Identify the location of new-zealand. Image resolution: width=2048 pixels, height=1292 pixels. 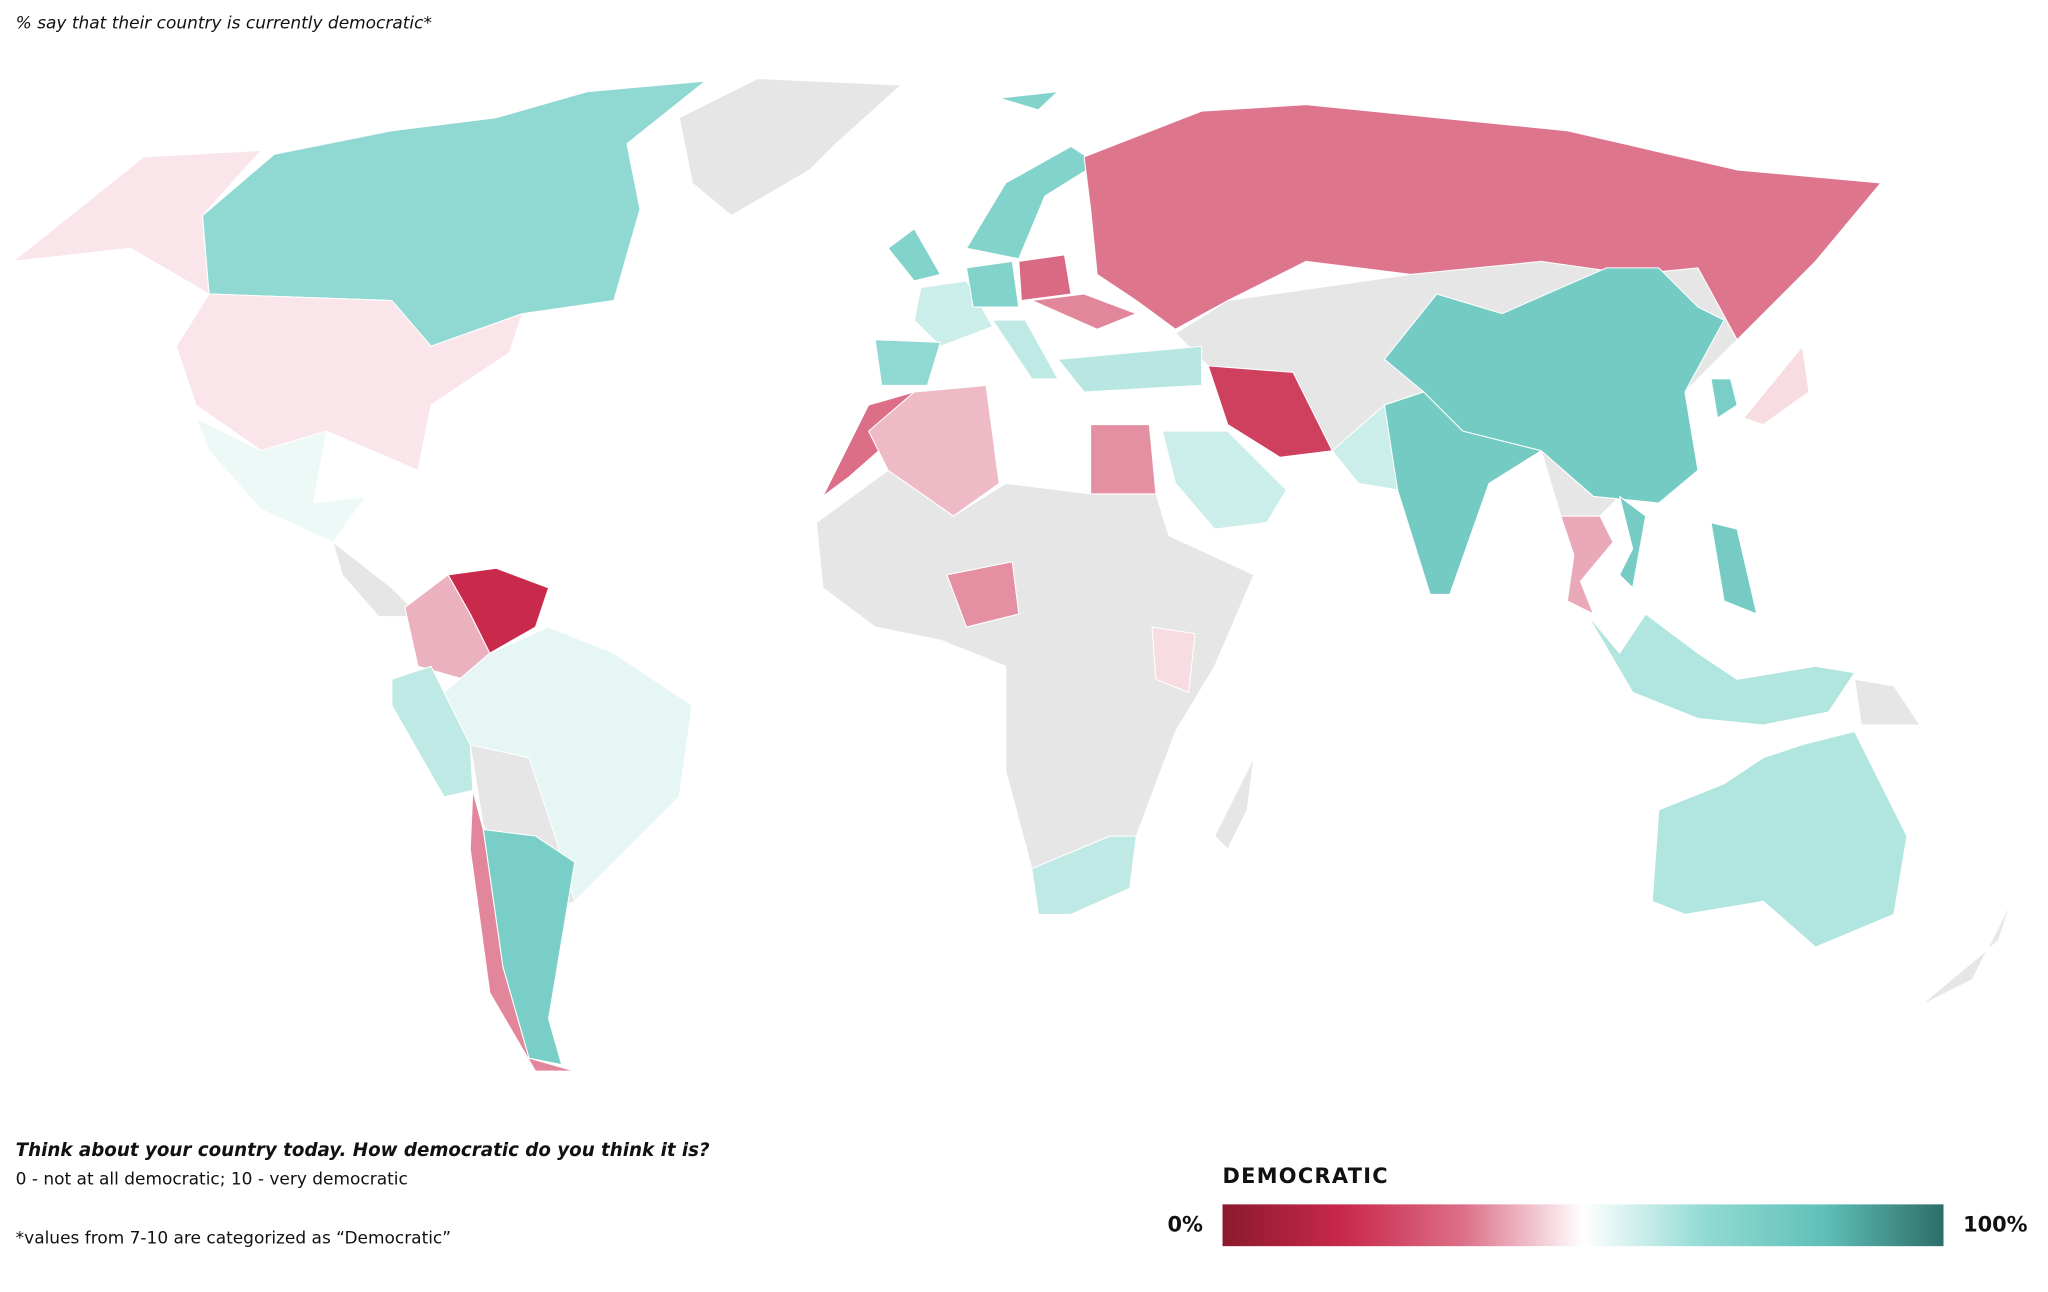
(1965, 953).